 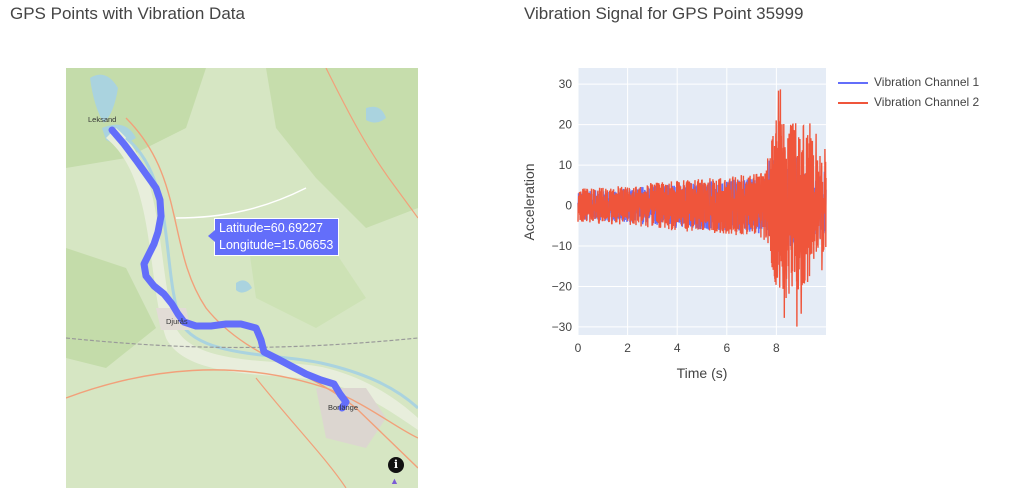 I want to click on tick-layer: 0 2 4 6 8 −30 −20 −10 0 10 20 30, so click(x=666, y=216).